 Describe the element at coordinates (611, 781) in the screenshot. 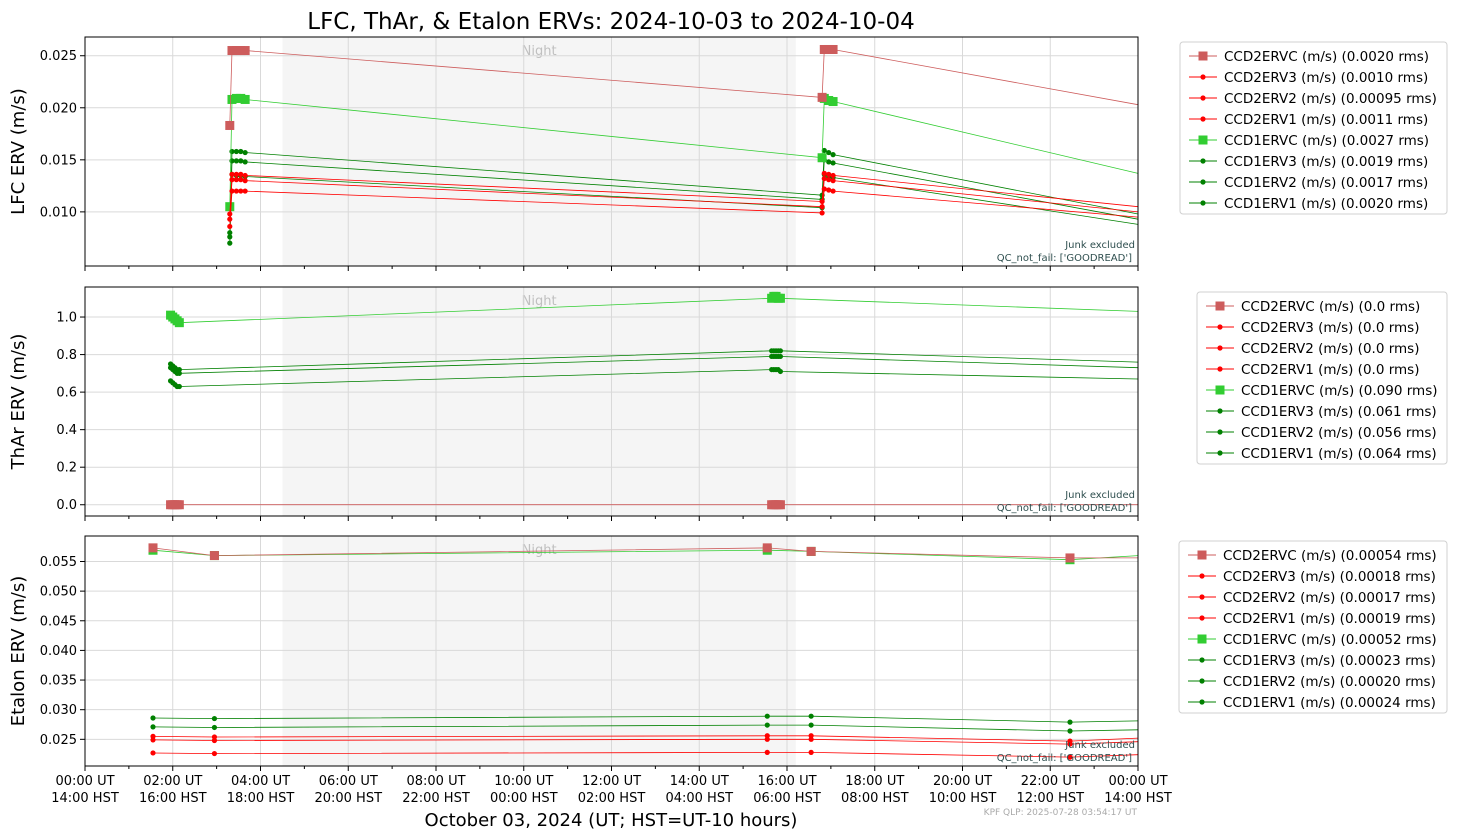

I see `x-tick-label-ut: 12:00 UT` at that location.